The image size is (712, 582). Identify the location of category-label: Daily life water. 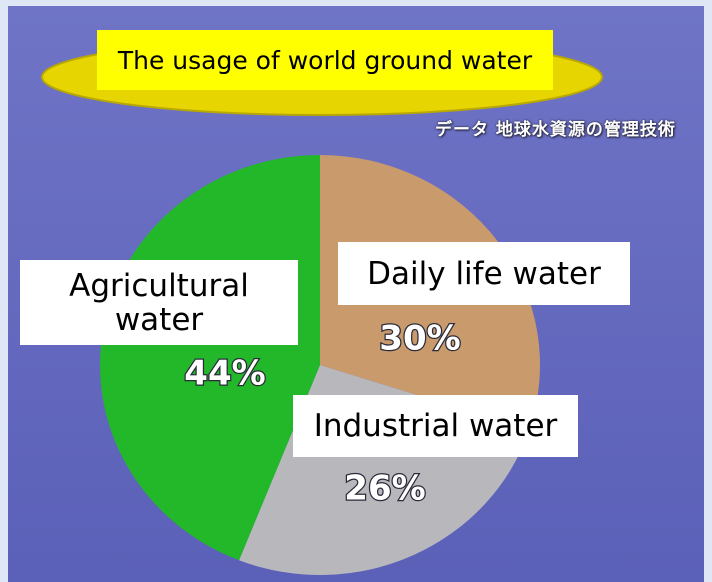
(484, 273).